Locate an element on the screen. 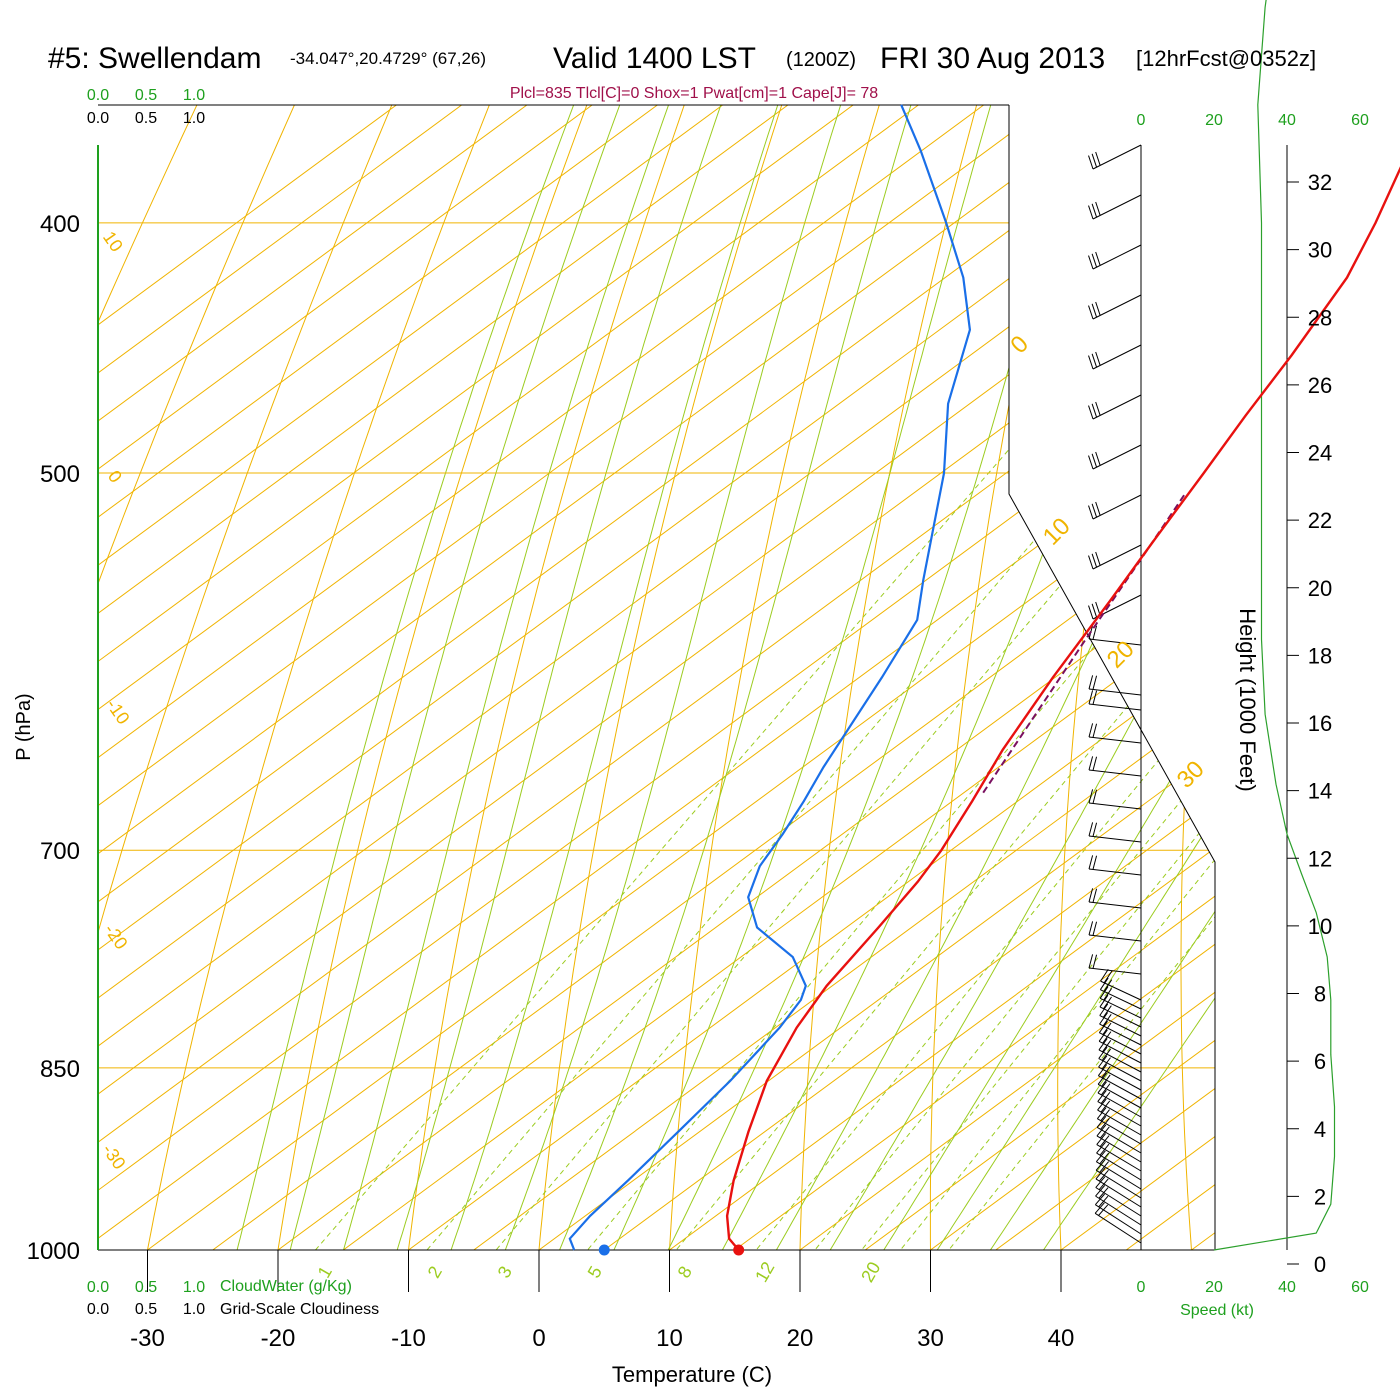  height-tick-label: 2 is located at coordinates (1320, 1196).